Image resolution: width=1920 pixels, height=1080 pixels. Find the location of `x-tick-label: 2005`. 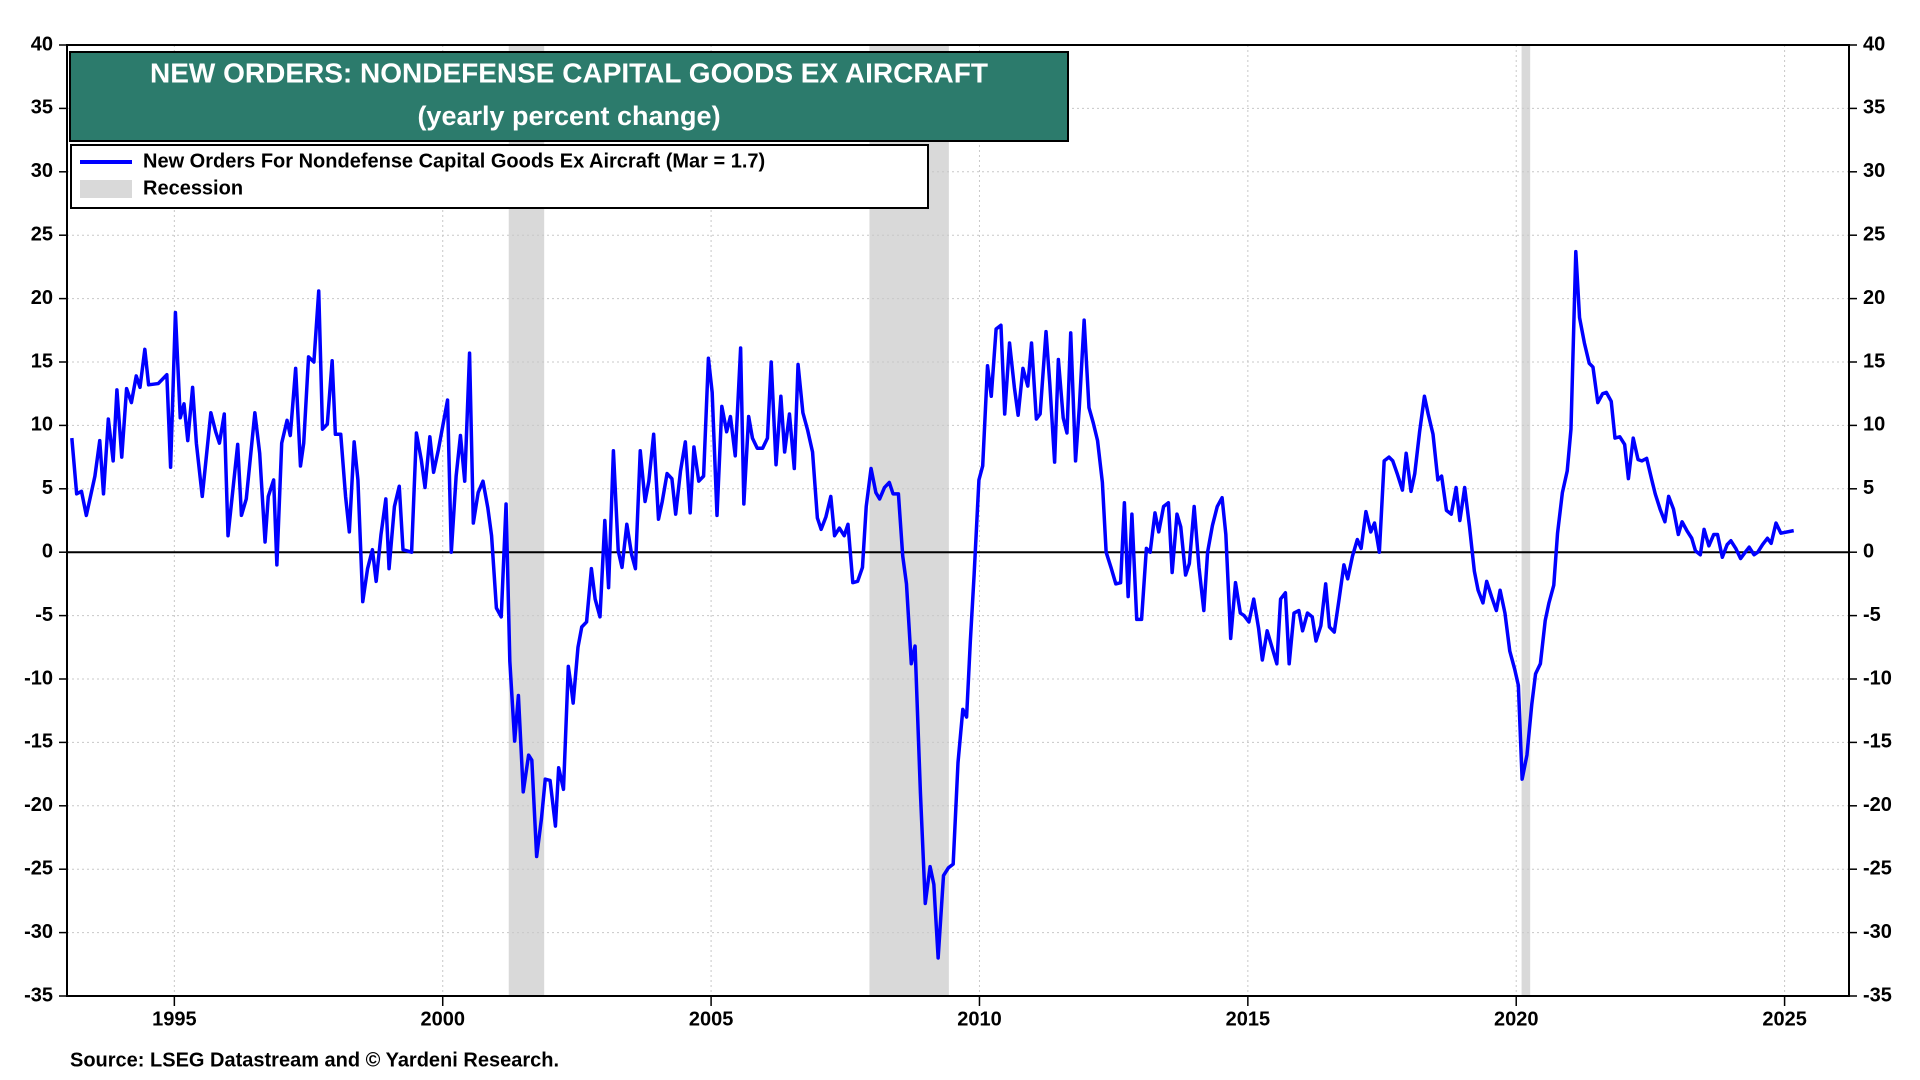

x-tick-label: 2005 is located at coordinates (711, 1019).